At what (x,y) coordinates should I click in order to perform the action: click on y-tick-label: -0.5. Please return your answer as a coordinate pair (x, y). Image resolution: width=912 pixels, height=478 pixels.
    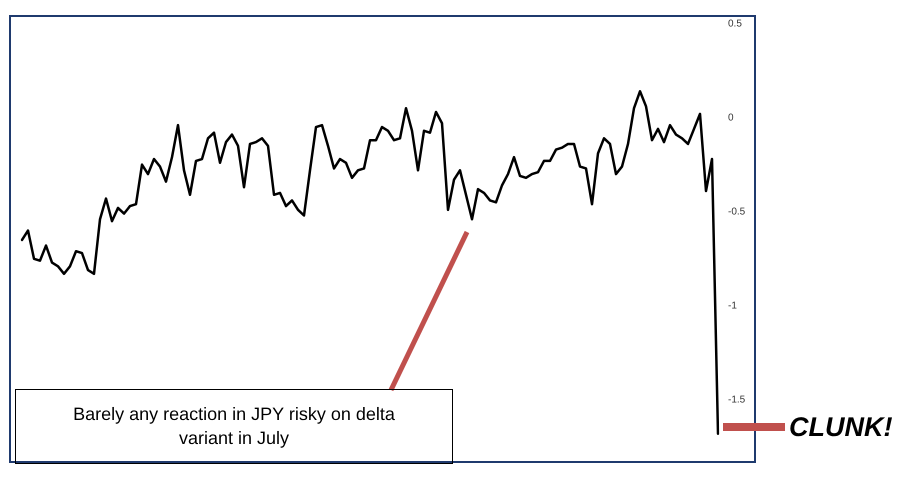
    Looking at the image, I should click on (737, 212).